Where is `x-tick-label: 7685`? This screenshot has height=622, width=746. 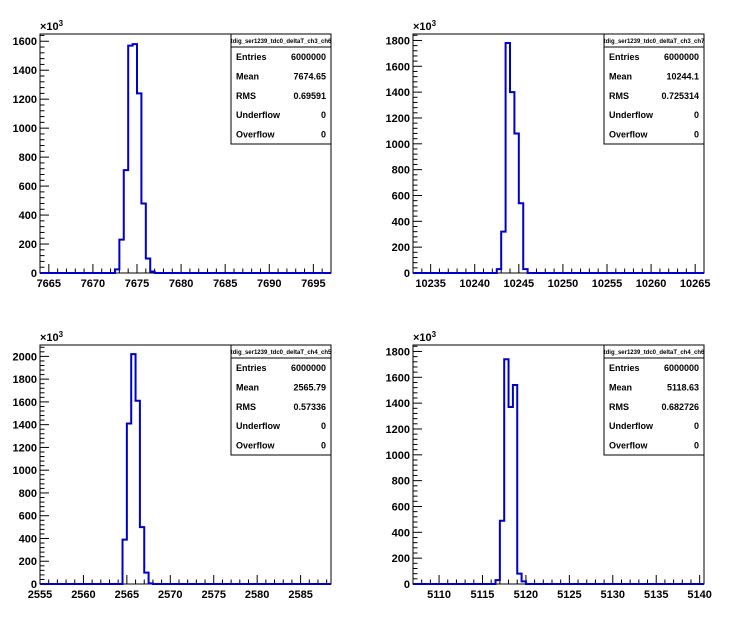
x-tick-label: 7685 is located at coordinates (225, 284).